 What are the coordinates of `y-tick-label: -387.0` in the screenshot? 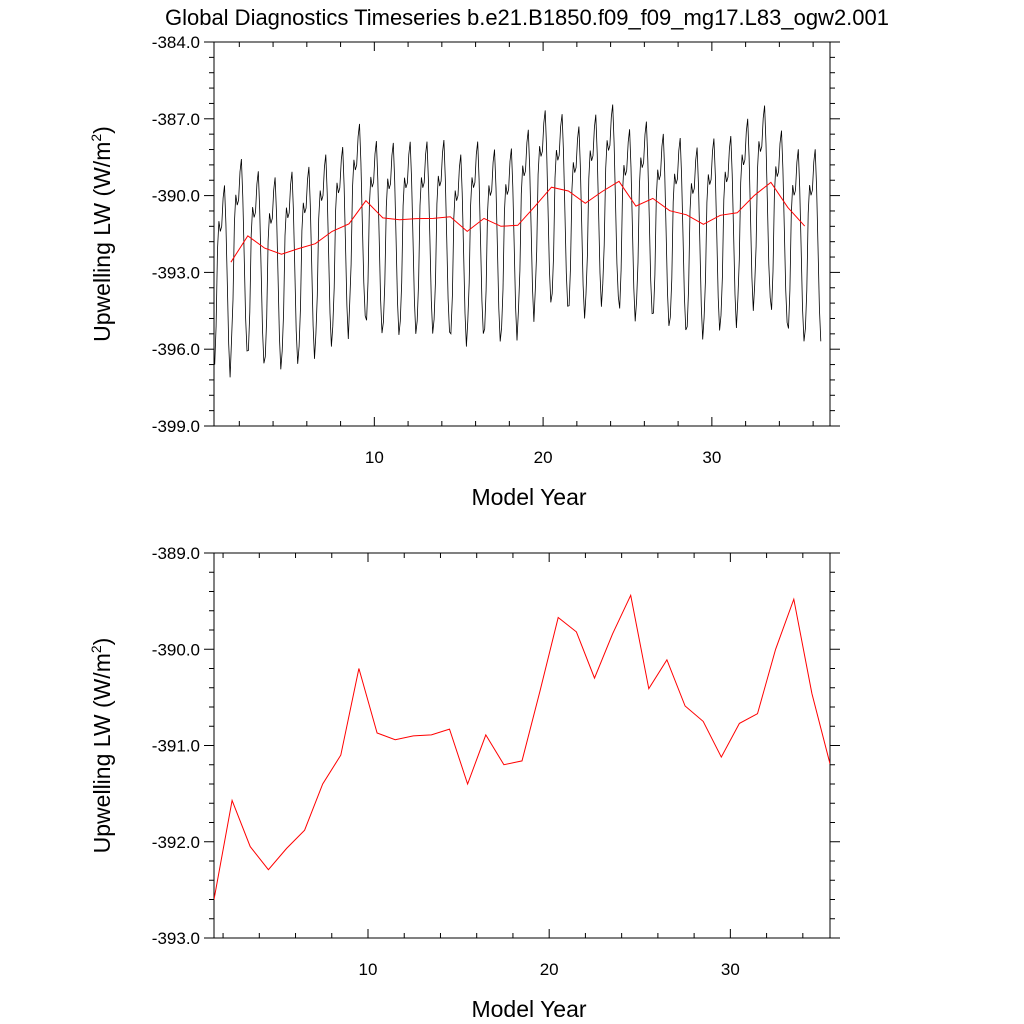 It's located at (176, 119).